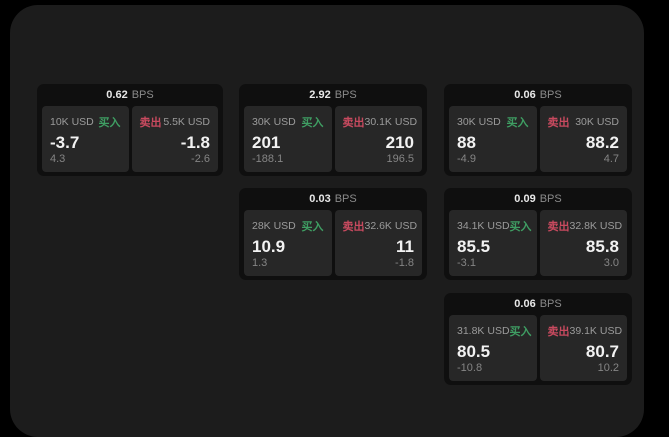 Image resolution: width=669 pixels, height=437 pixels. What do you see at coordinates (493, 243) in the screenshot?
I see `buy-tile: 34.1K USD 买入 85.5 -3.1` at bounding box center [493, 243].